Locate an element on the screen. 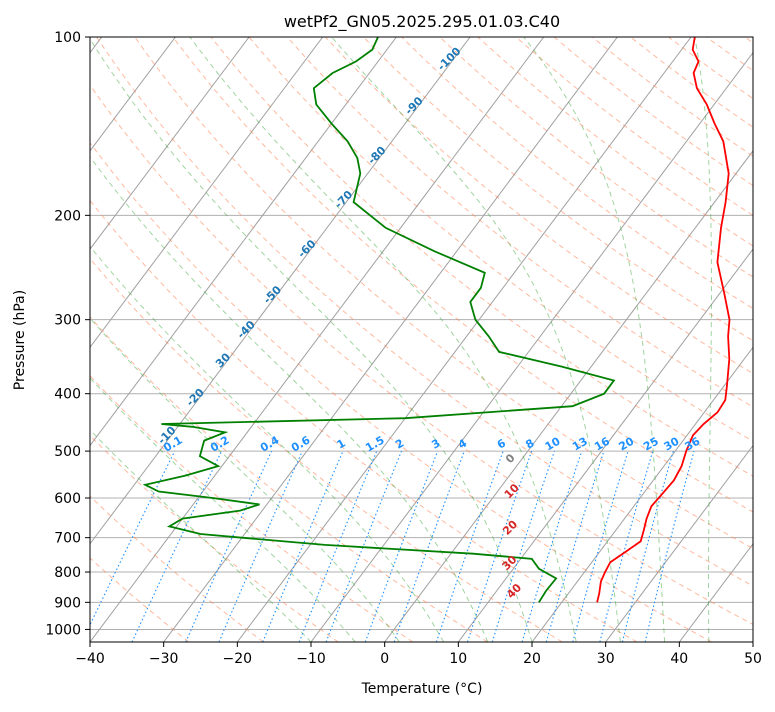 Image resolution: width=775 pixels, height=712 pixels. y-tick-label: 300 is located at coordinates (67, 321).